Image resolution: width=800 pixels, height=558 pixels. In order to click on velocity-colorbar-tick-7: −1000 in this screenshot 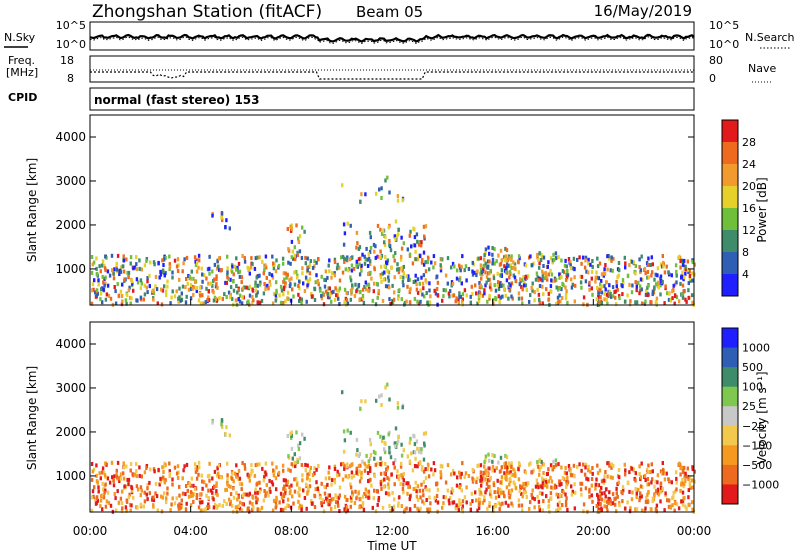, I will do `click(760, 484)`.